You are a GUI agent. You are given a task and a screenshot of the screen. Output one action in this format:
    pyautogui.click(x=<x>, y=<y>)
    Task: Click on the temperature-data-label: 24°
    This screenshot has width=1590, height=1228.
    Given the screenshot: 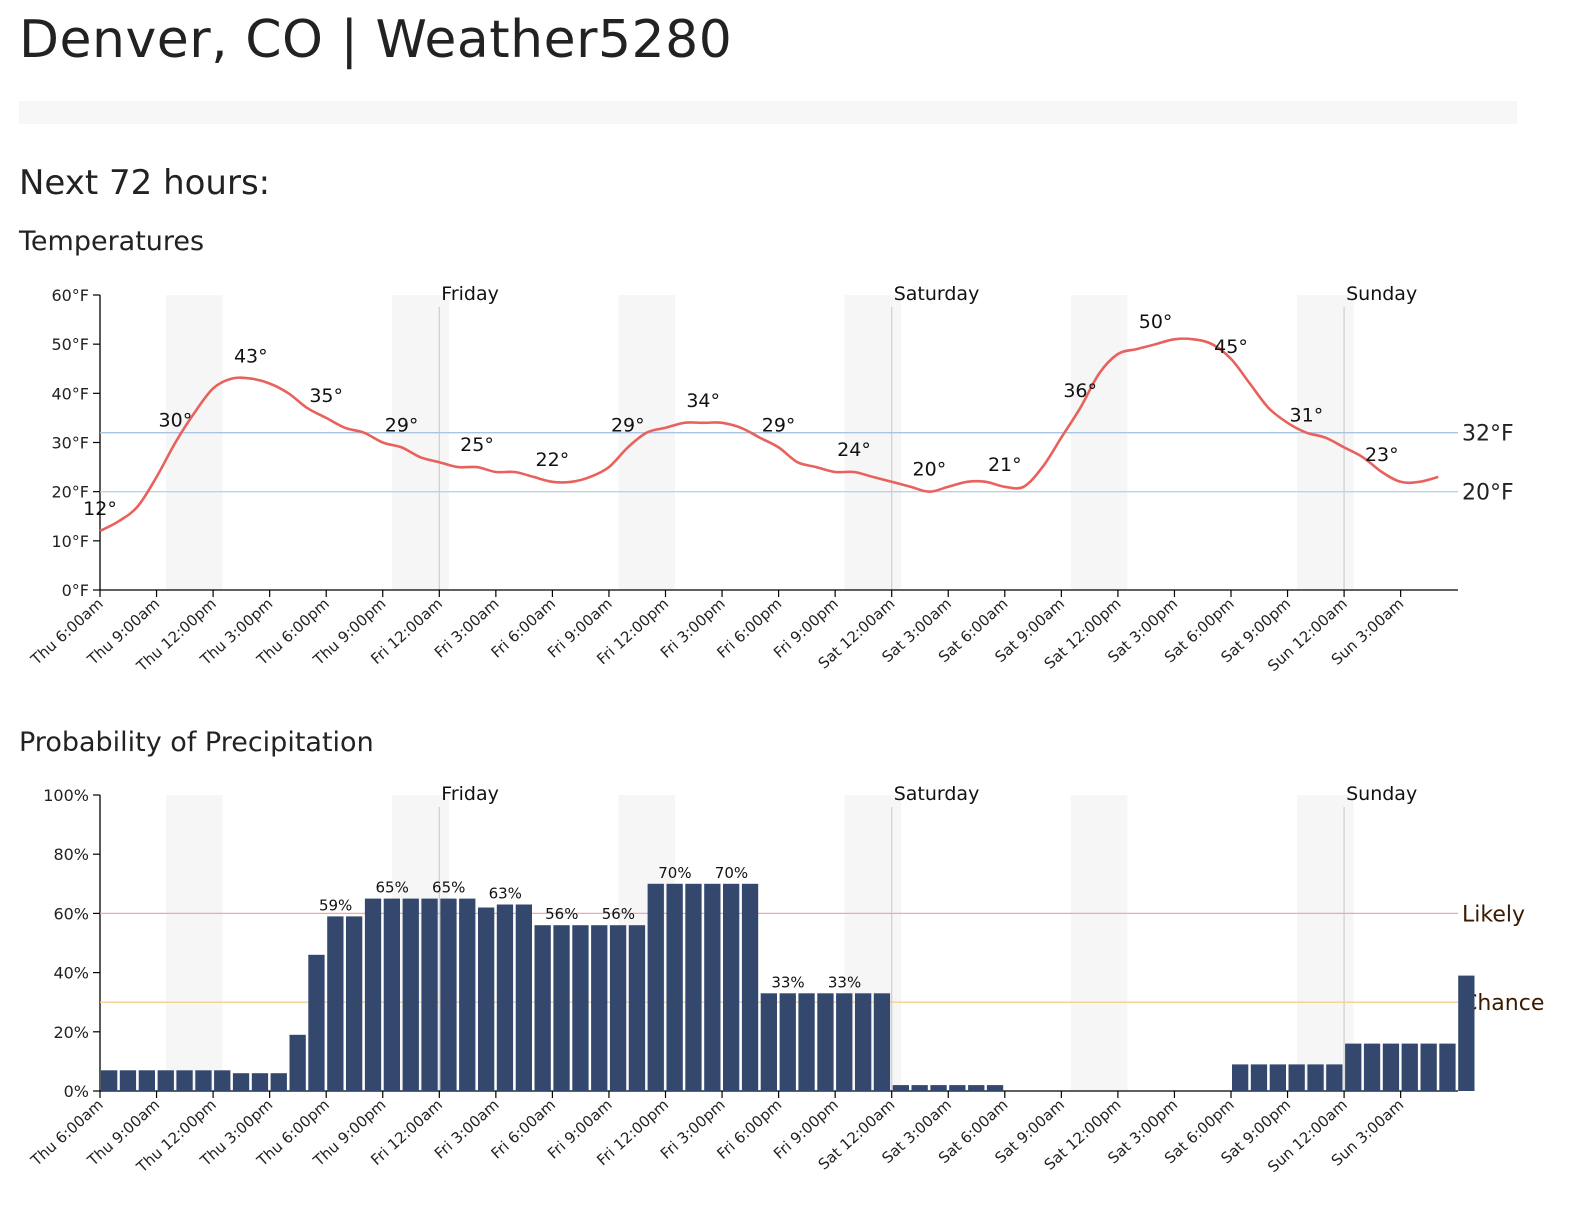 What is the action you would take?
    pyautogui.click(x=854, y=450)
    